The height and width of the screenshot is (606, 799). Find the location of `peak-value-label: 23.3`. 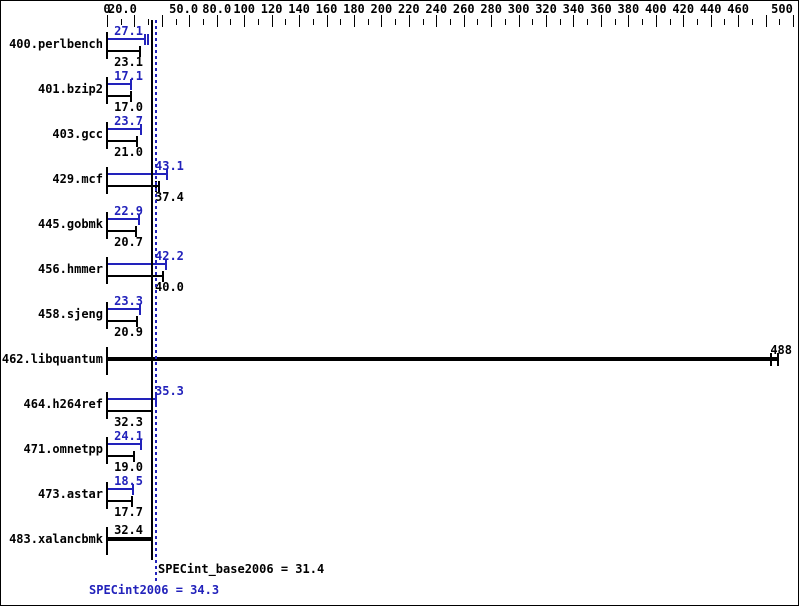

peak-value-label: 23.3 is located at coordinates (128, 301).